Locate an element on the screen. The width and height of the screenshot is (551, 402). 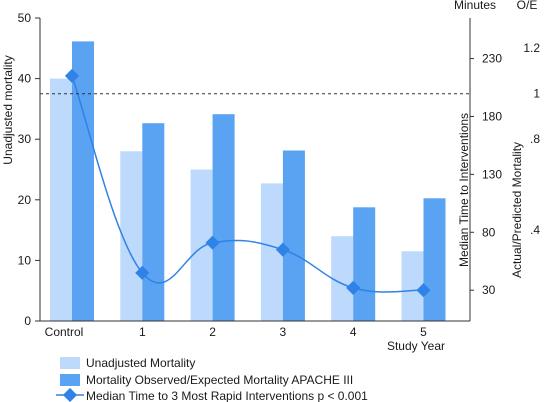
minutes-axis-label: Median Time to Interventions is located at coordinates (464, 190).